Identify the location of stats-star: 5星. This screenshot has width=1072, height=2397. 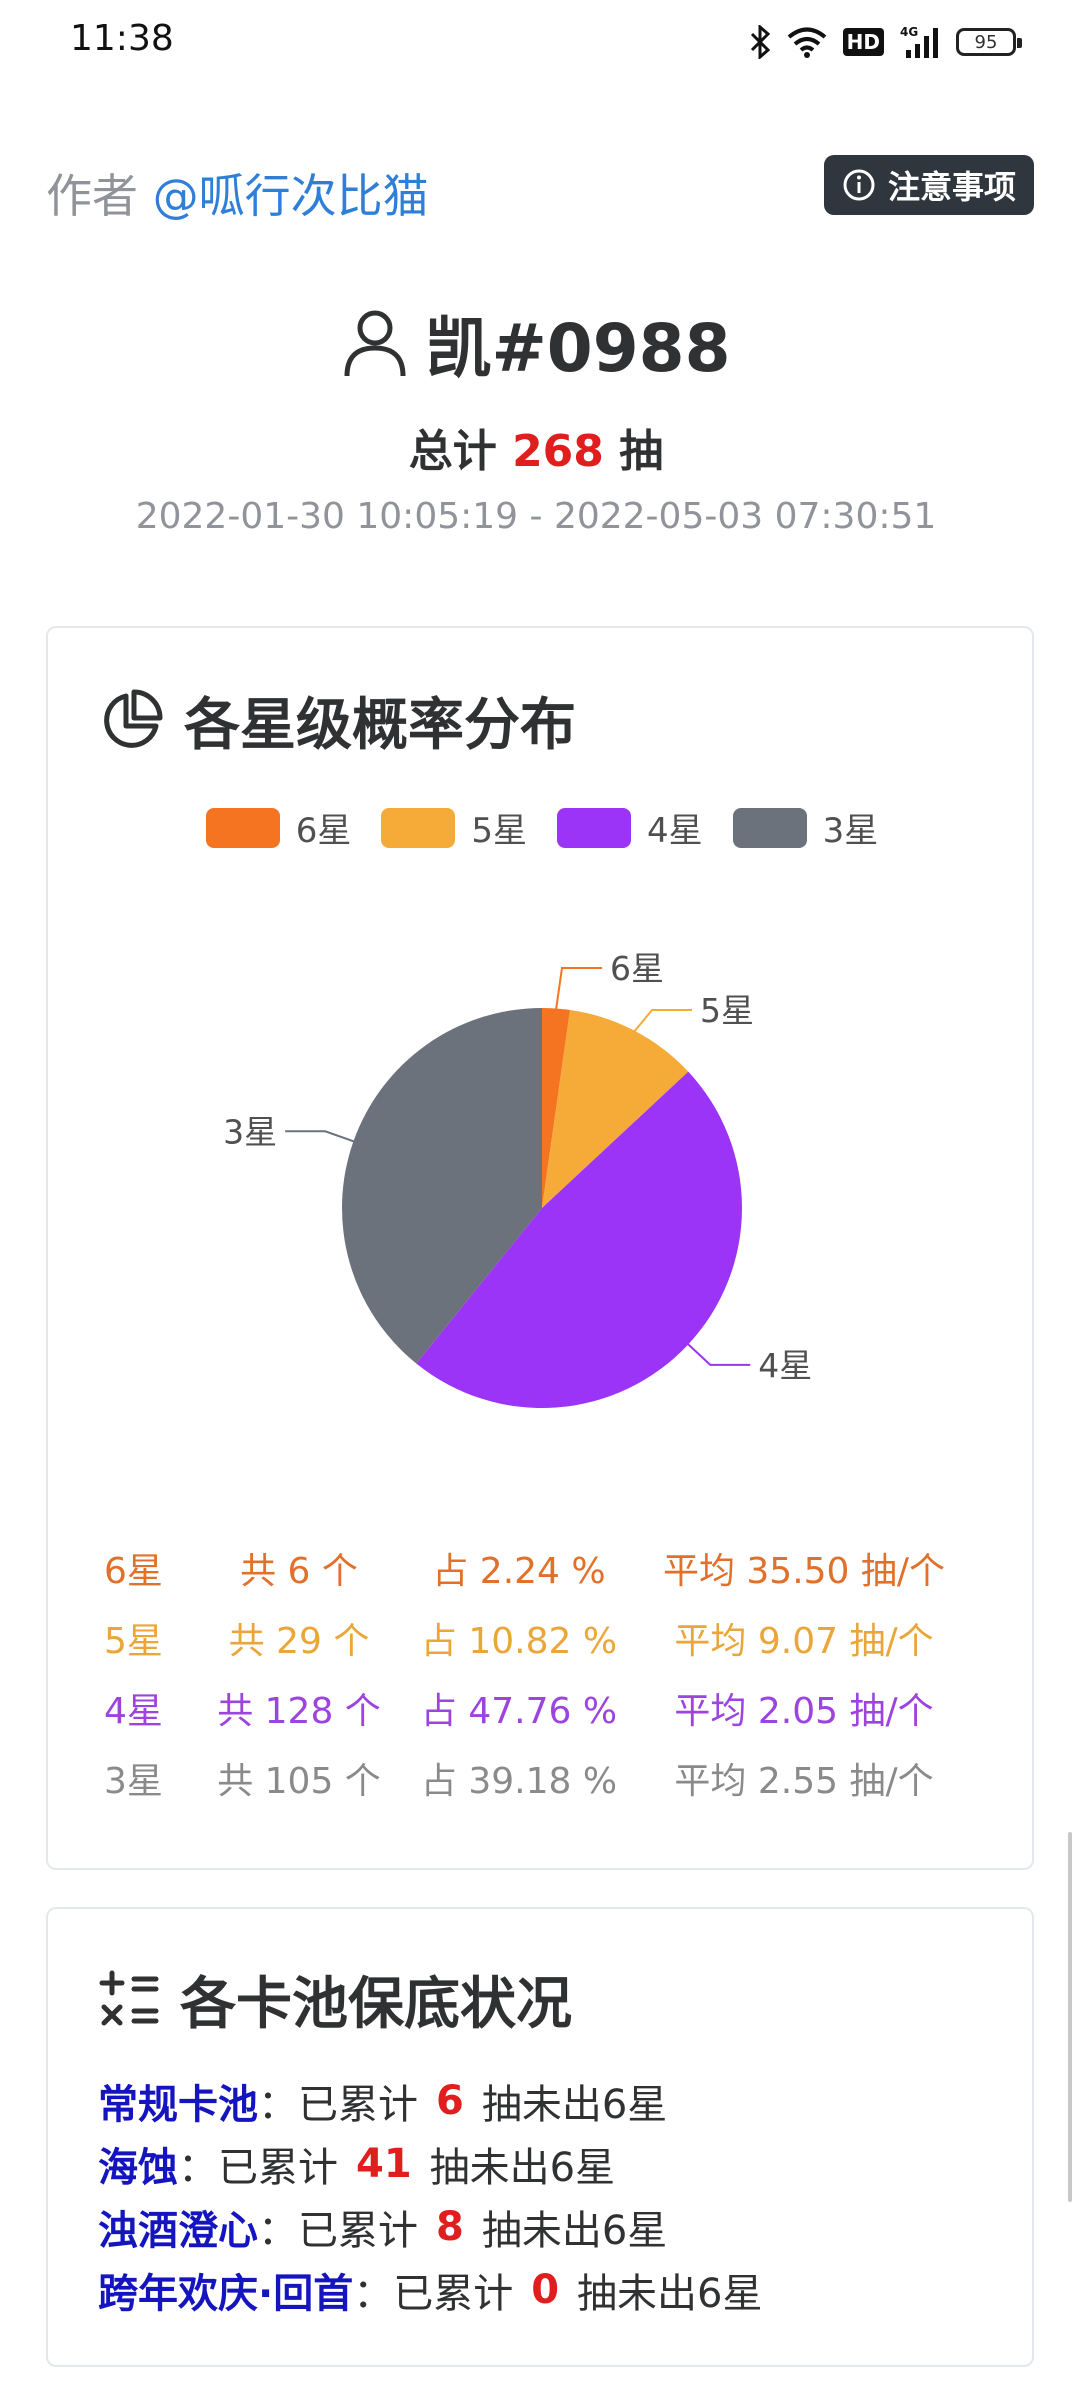
(133, 1641).